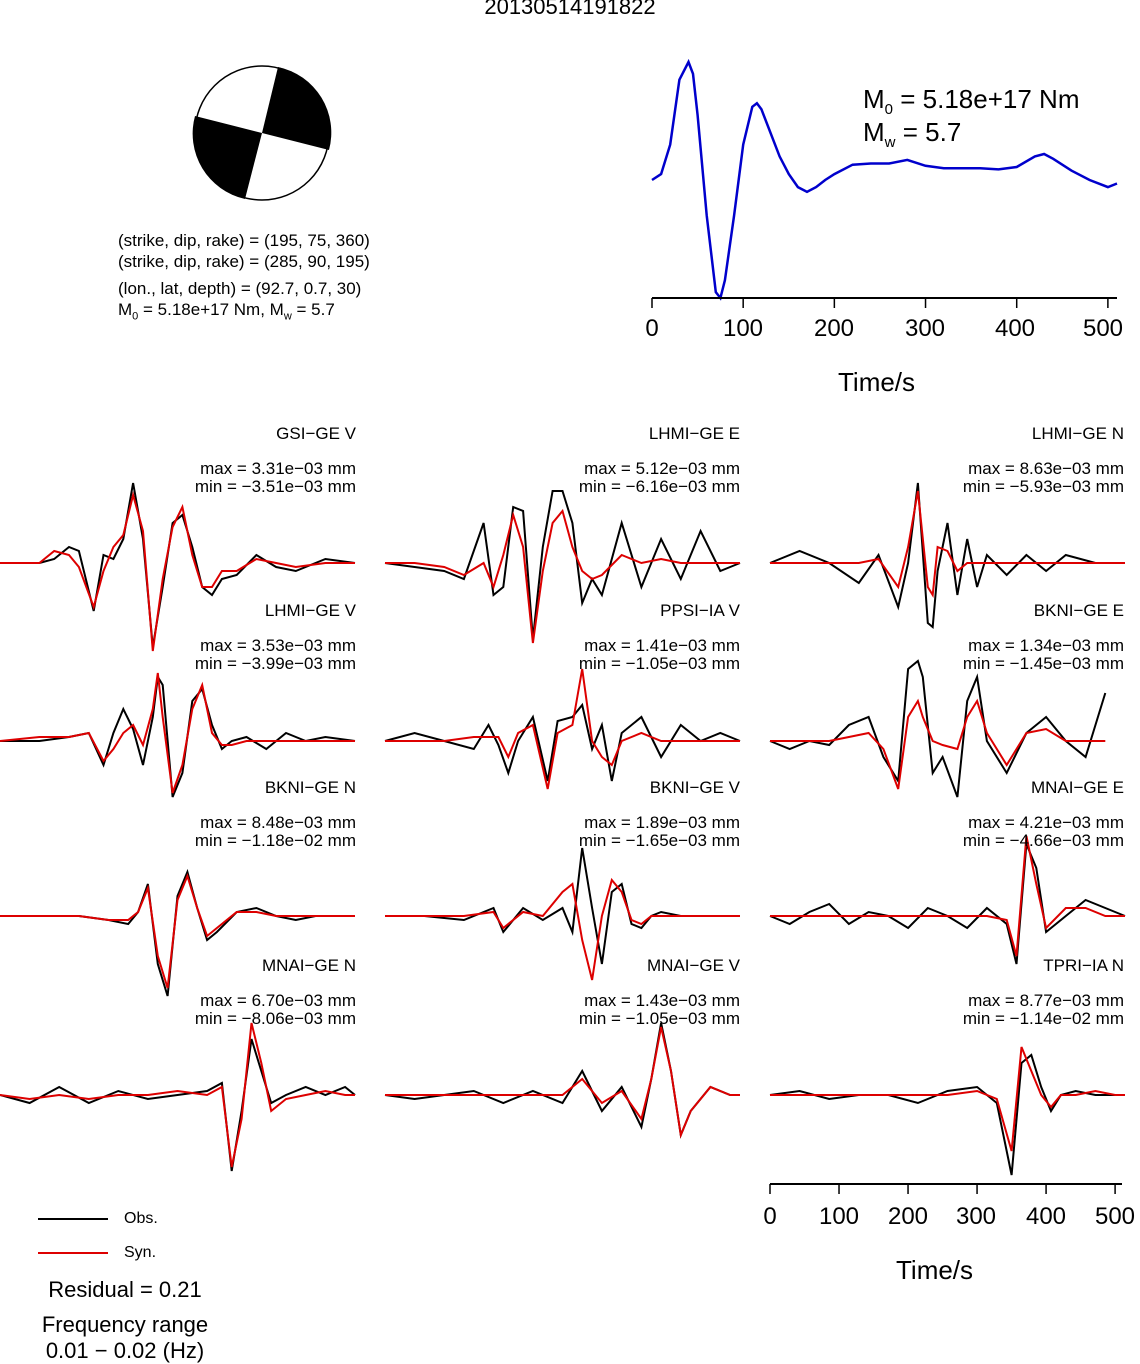 Image resolution: width=1140 pixels, height=1364 pixels. What do you see at coordinates (1078, 610) in the screenshot?
I see `station-name: BKNI−GE E` at bounding box center [1078, 610].